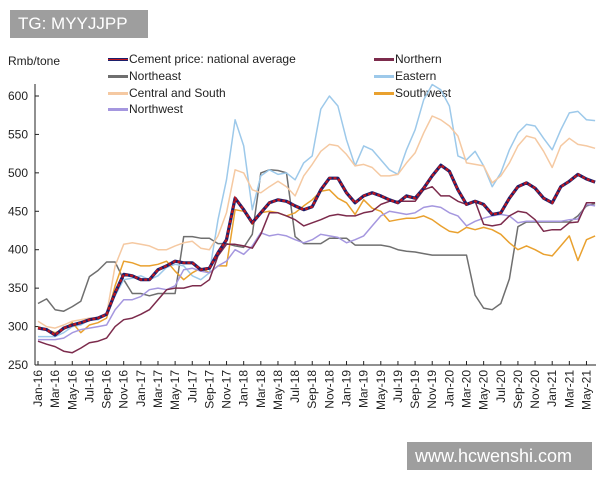 This screenshot has width=600, height=480. I want to click on y-tick-label: 250, so click(18, 365).